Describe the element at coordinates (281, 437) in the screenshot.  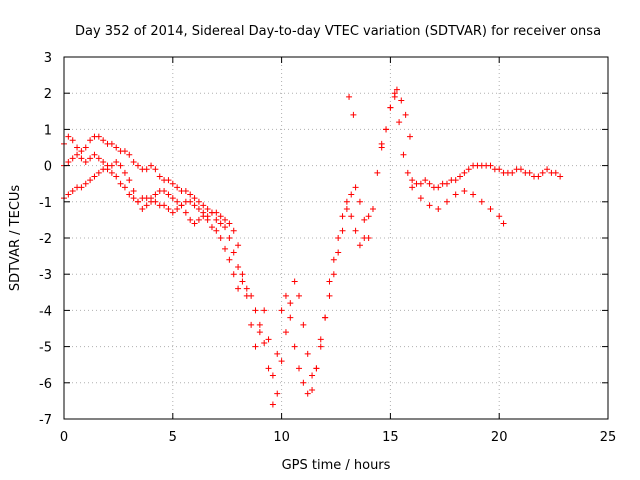
I see `x-tick-label: 10` at that location.